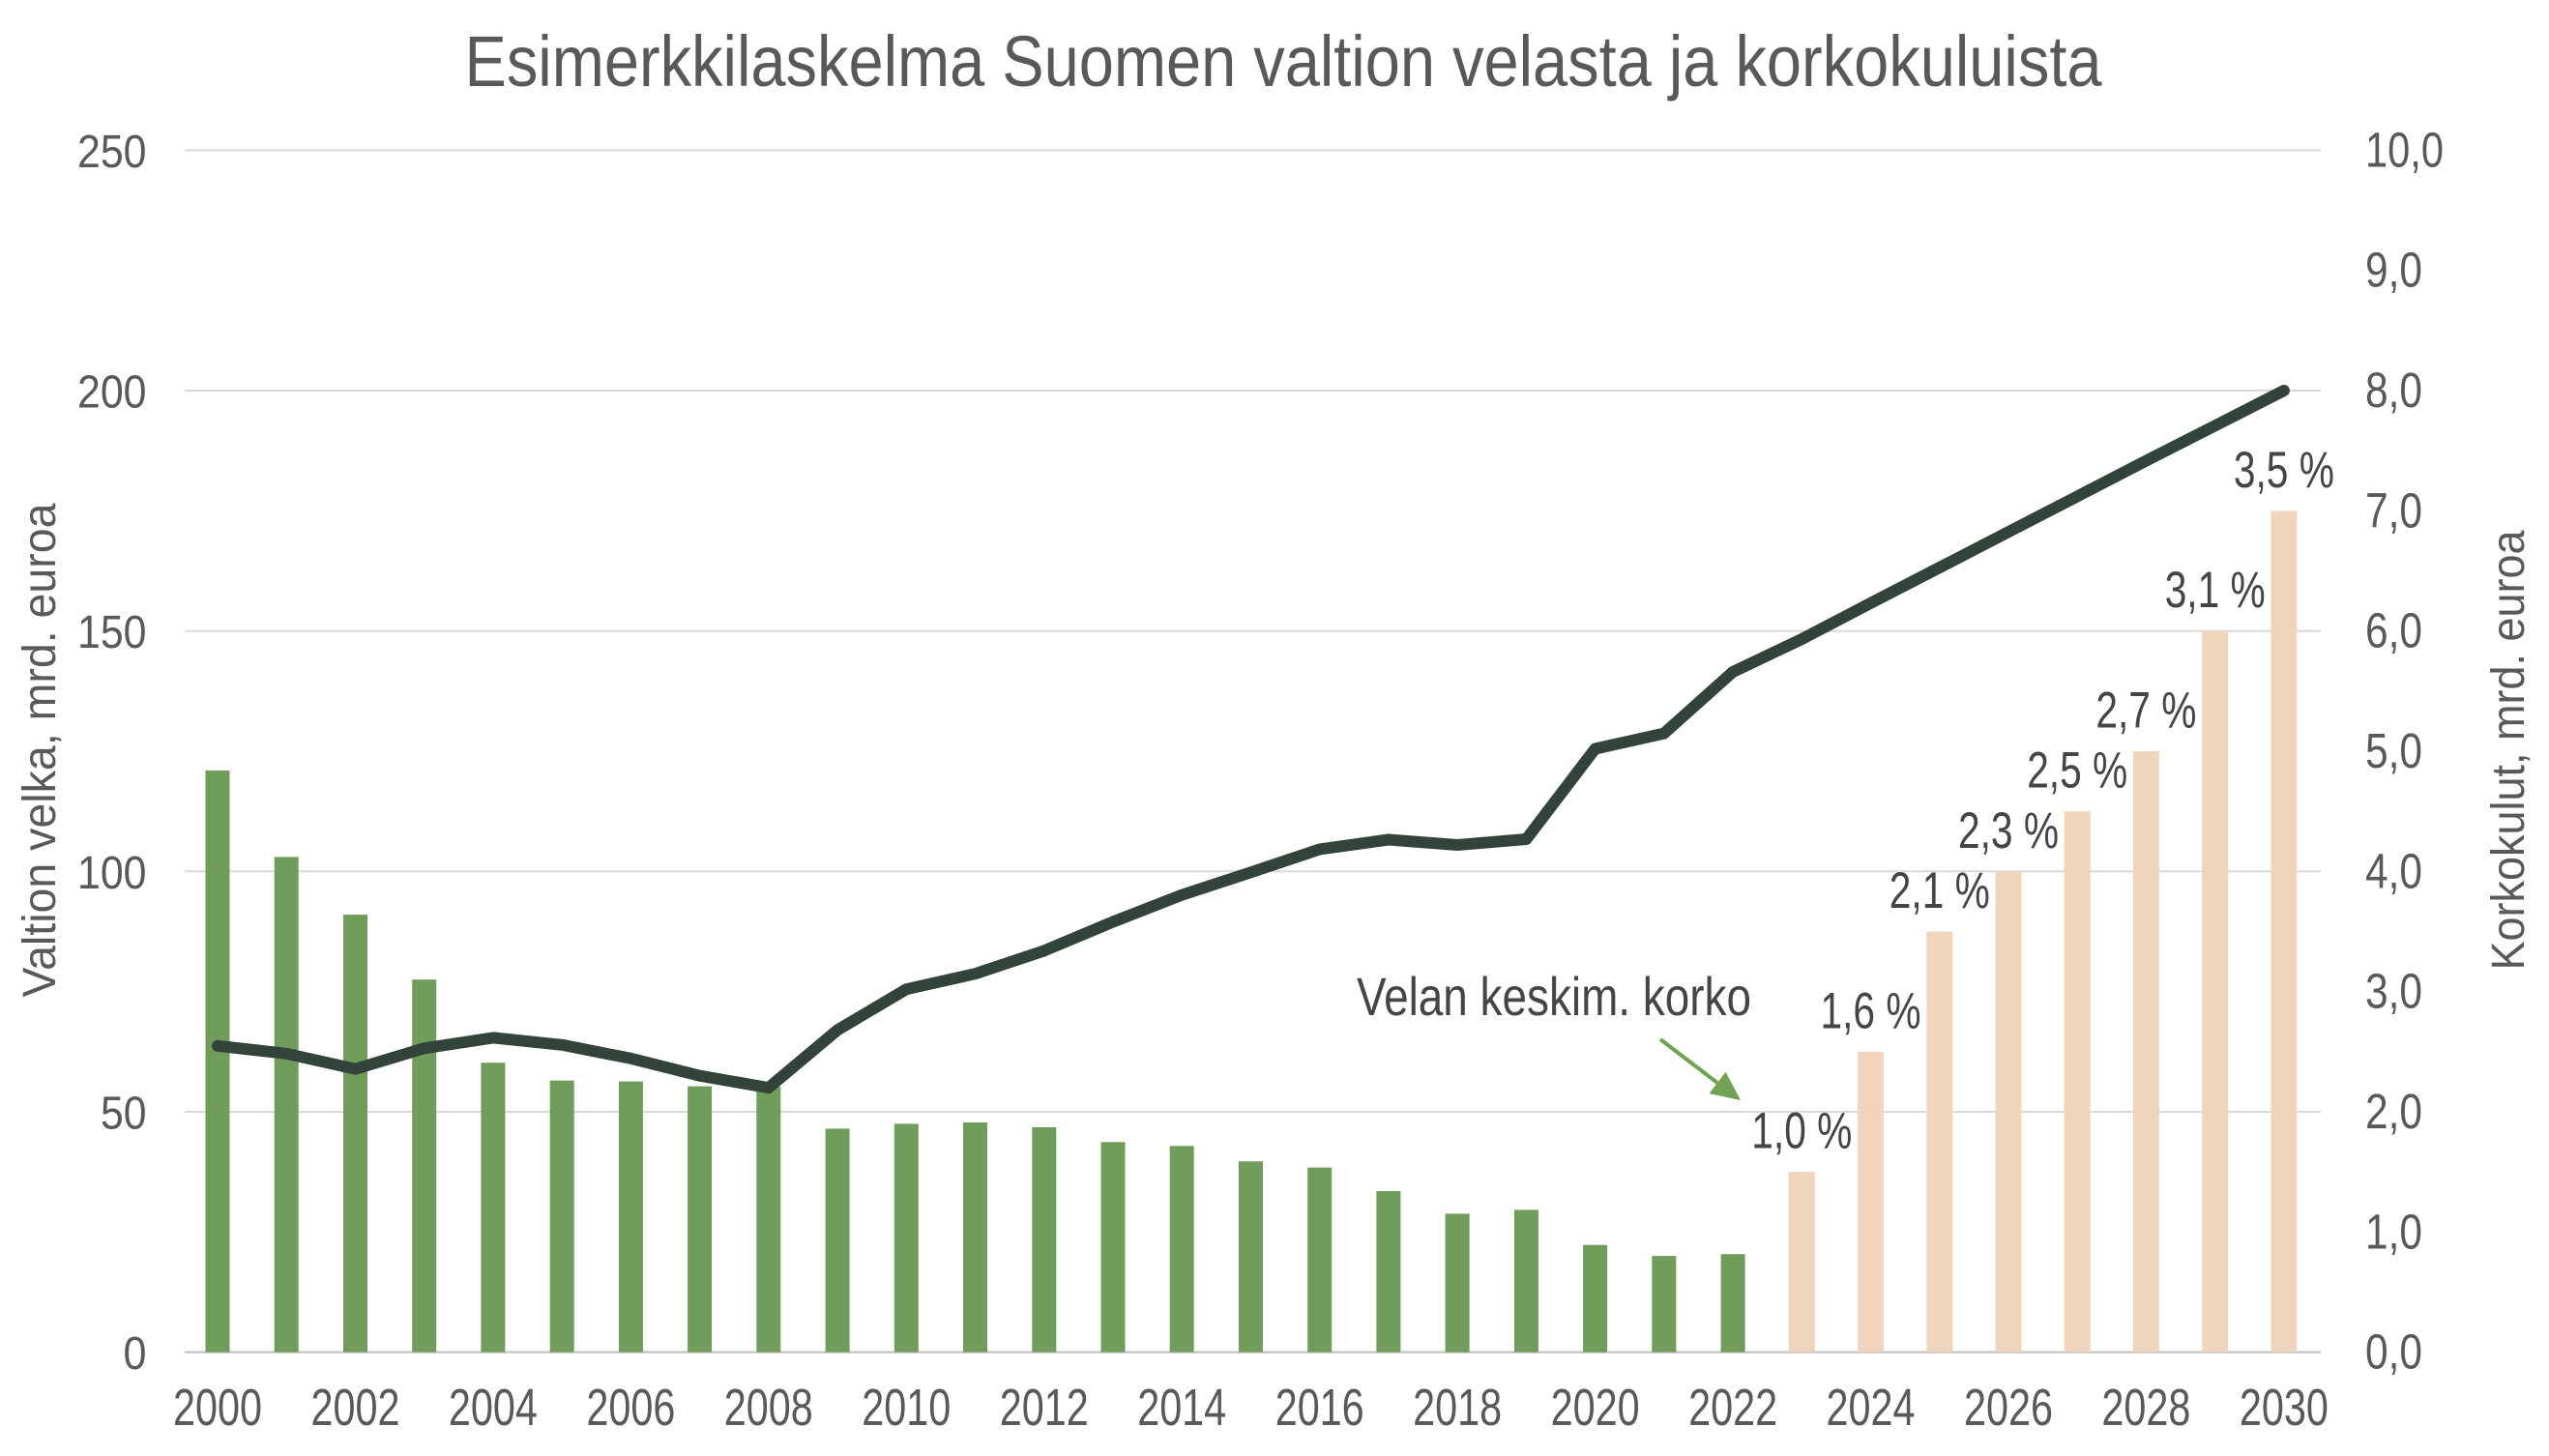  What do you see at coordinates (2008, 1408) in the screenshot?
I see `svg-text: 2026` at bounding box center [2008, 1408].